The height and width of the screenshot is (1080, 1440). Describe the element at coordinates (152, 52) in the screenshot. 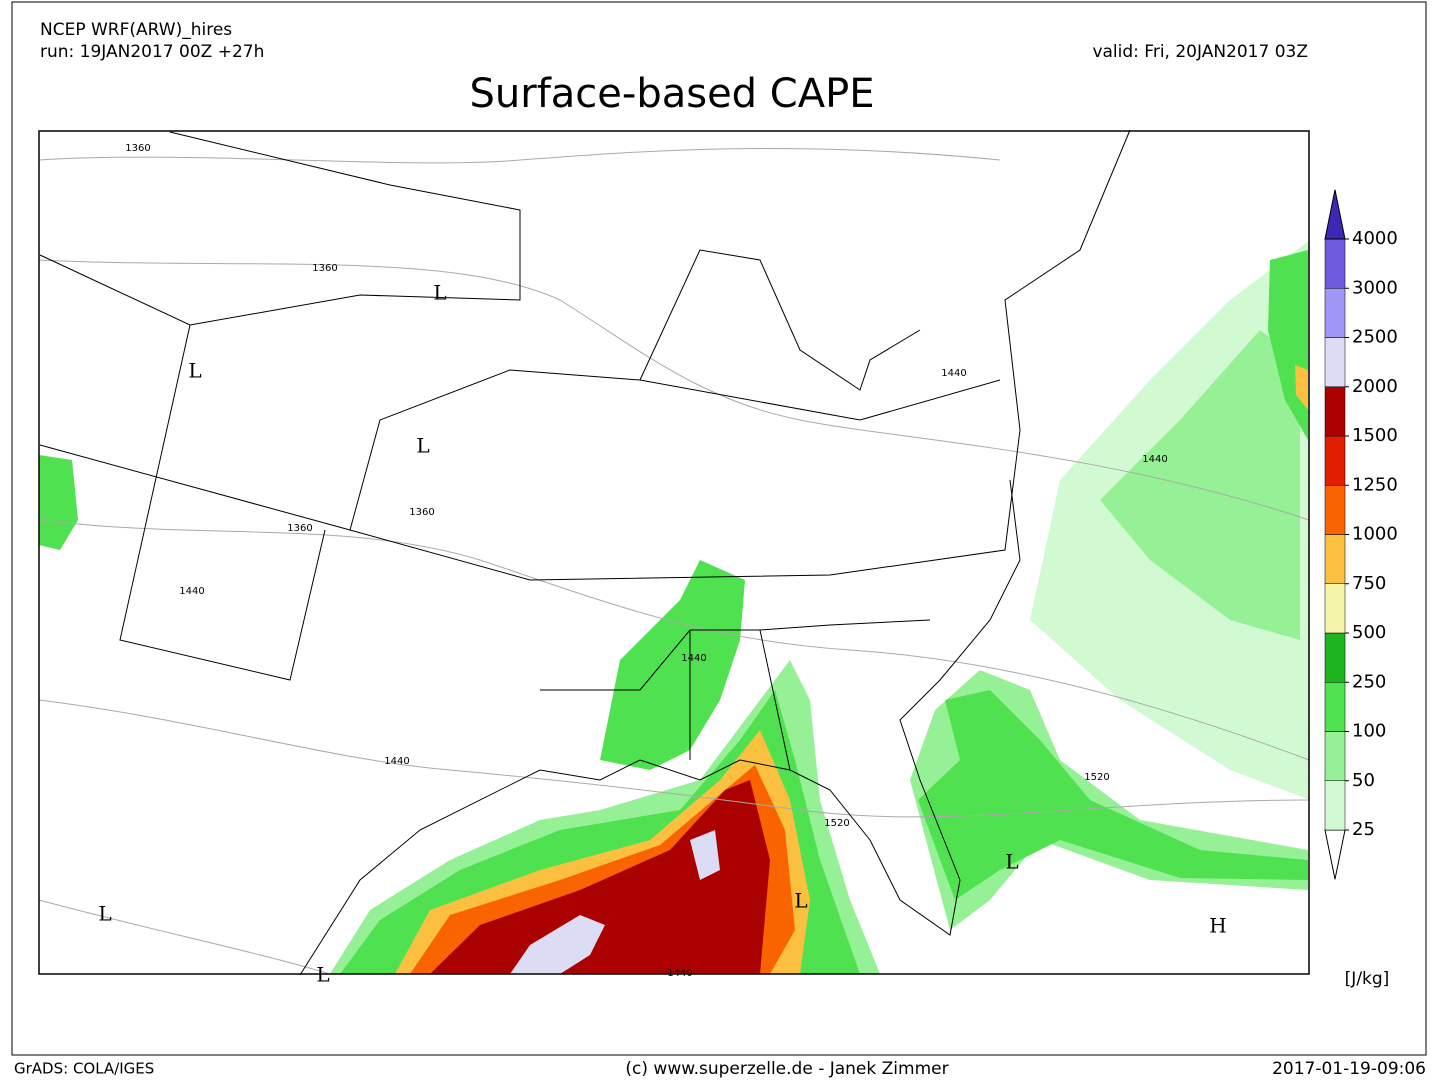

I see `run-time: run: 19JAN2017 00Z +27h` at that location.